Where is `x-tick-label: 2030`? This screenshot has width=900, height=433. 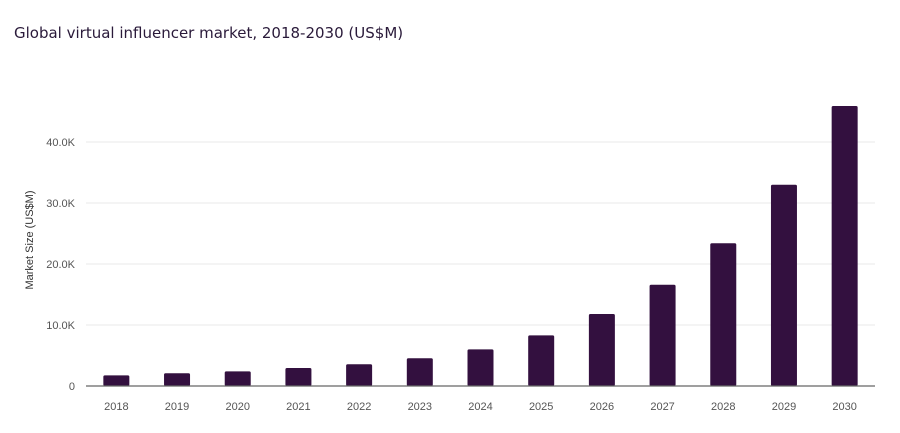
x-tick-label: 2030 is located at coordinates (844, 407).